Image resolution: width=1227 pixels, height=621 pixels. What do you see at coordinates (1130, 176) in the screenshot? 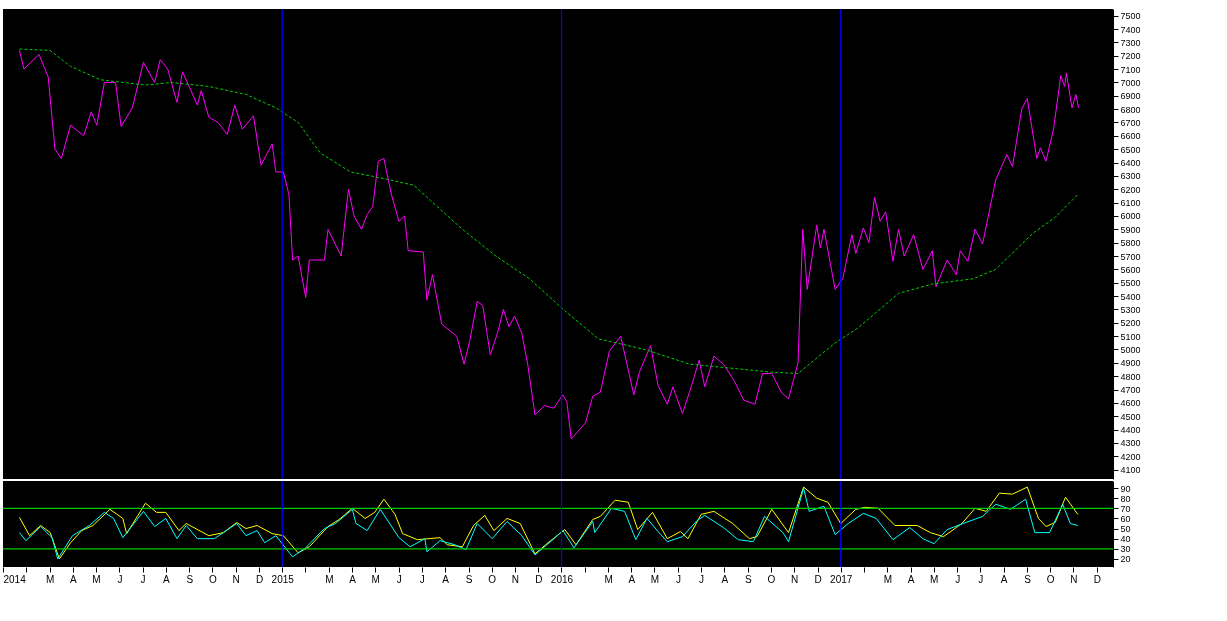
I see `y-tick-label: 6300` at bounding box center [1130, 176].